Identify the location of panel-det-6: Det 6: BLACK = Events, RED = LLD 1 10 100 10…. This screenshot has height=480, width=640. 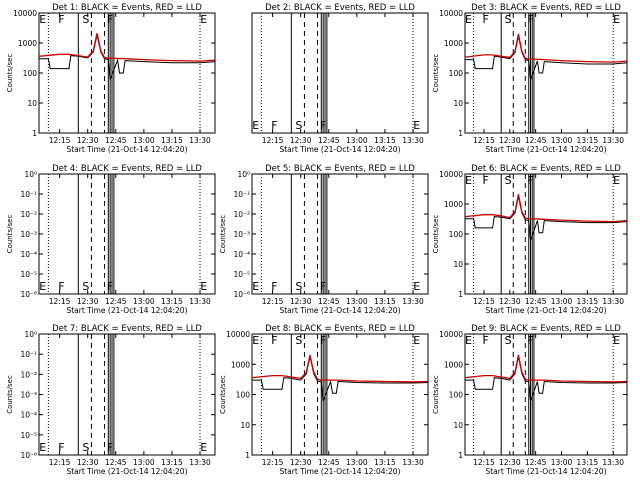
(530, 239).